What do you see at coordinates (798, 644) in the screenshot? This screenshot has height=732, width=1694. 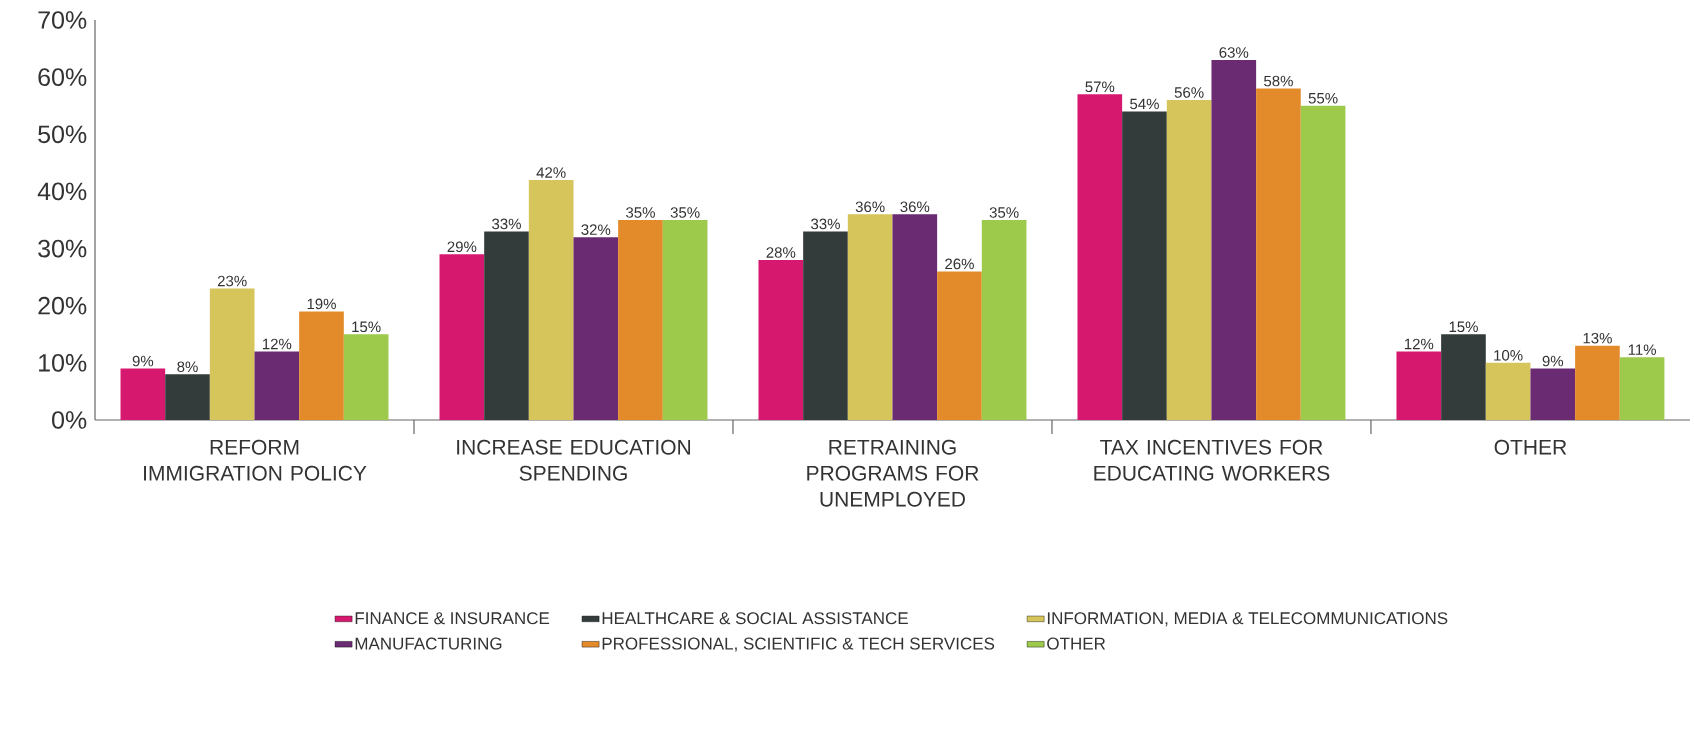 I see `legend-label: PROFESSIONAL, SCIENTIFIC & TECH SERVICES` at bounding box center [798, 644].